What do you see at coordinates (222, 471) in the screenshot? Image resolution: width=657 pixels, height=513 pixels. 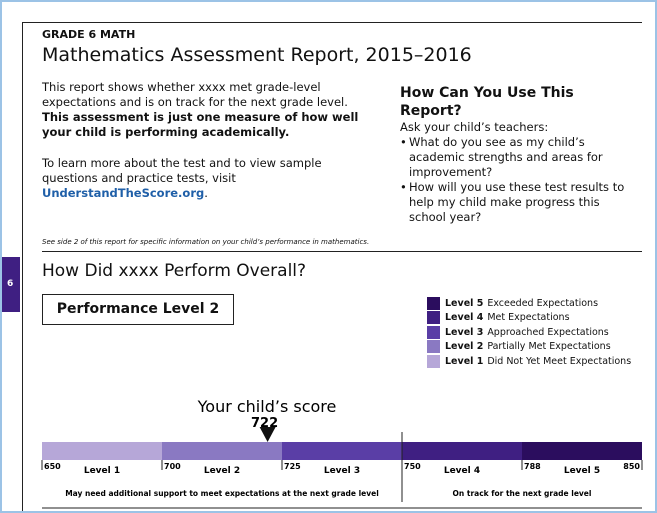 I see `level-label: Level 2` at bounding box center [222, 471].